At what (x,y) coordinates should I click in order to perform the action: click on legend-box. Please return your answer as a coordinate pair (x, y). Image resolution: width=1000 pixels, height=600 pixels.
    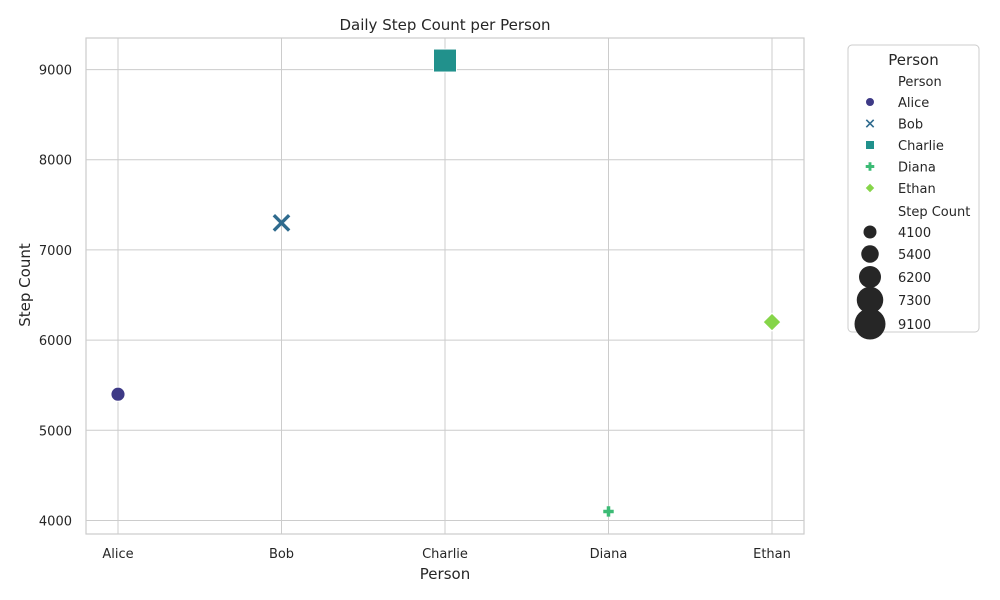
    Looking at the image, I should click on (913, 188).